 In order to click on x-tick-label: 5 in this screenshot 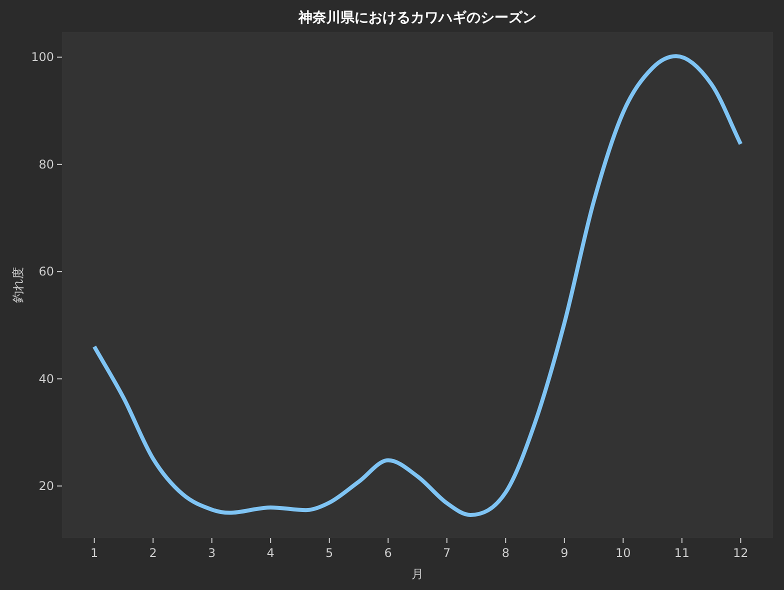, I will do `click(330, 553)`.